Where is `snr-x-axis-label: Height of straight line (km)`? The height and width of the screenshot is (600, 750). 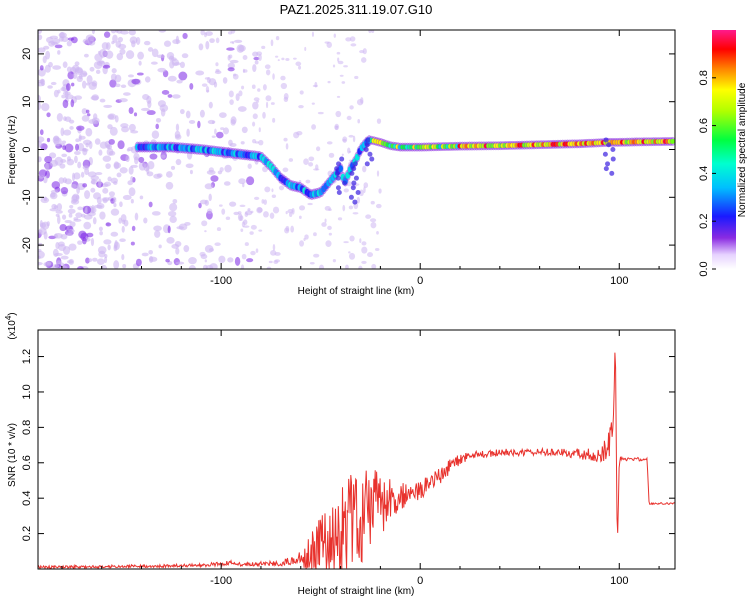 snr-x-axis-label: Height of straight line (km) is located at coordinates (356, 591).